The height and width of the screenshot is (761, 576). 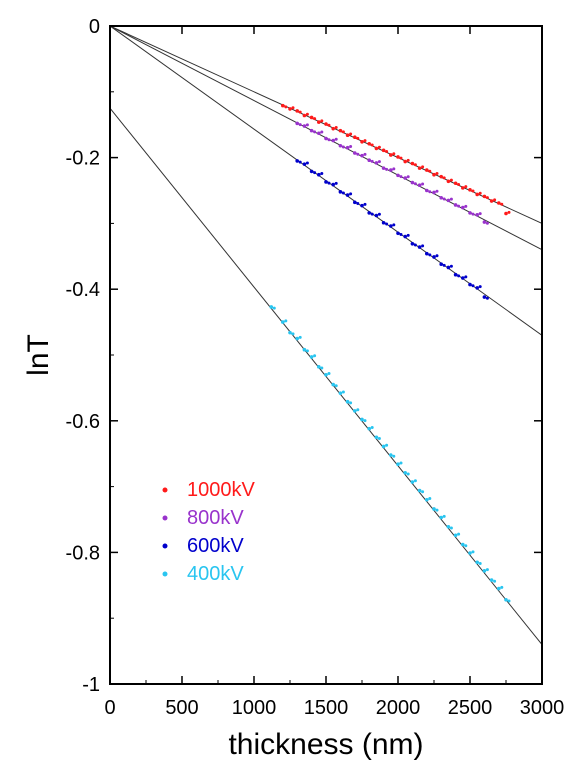 I want to click on x-axis-title: thickness (nm), so click(x=325, y=744).